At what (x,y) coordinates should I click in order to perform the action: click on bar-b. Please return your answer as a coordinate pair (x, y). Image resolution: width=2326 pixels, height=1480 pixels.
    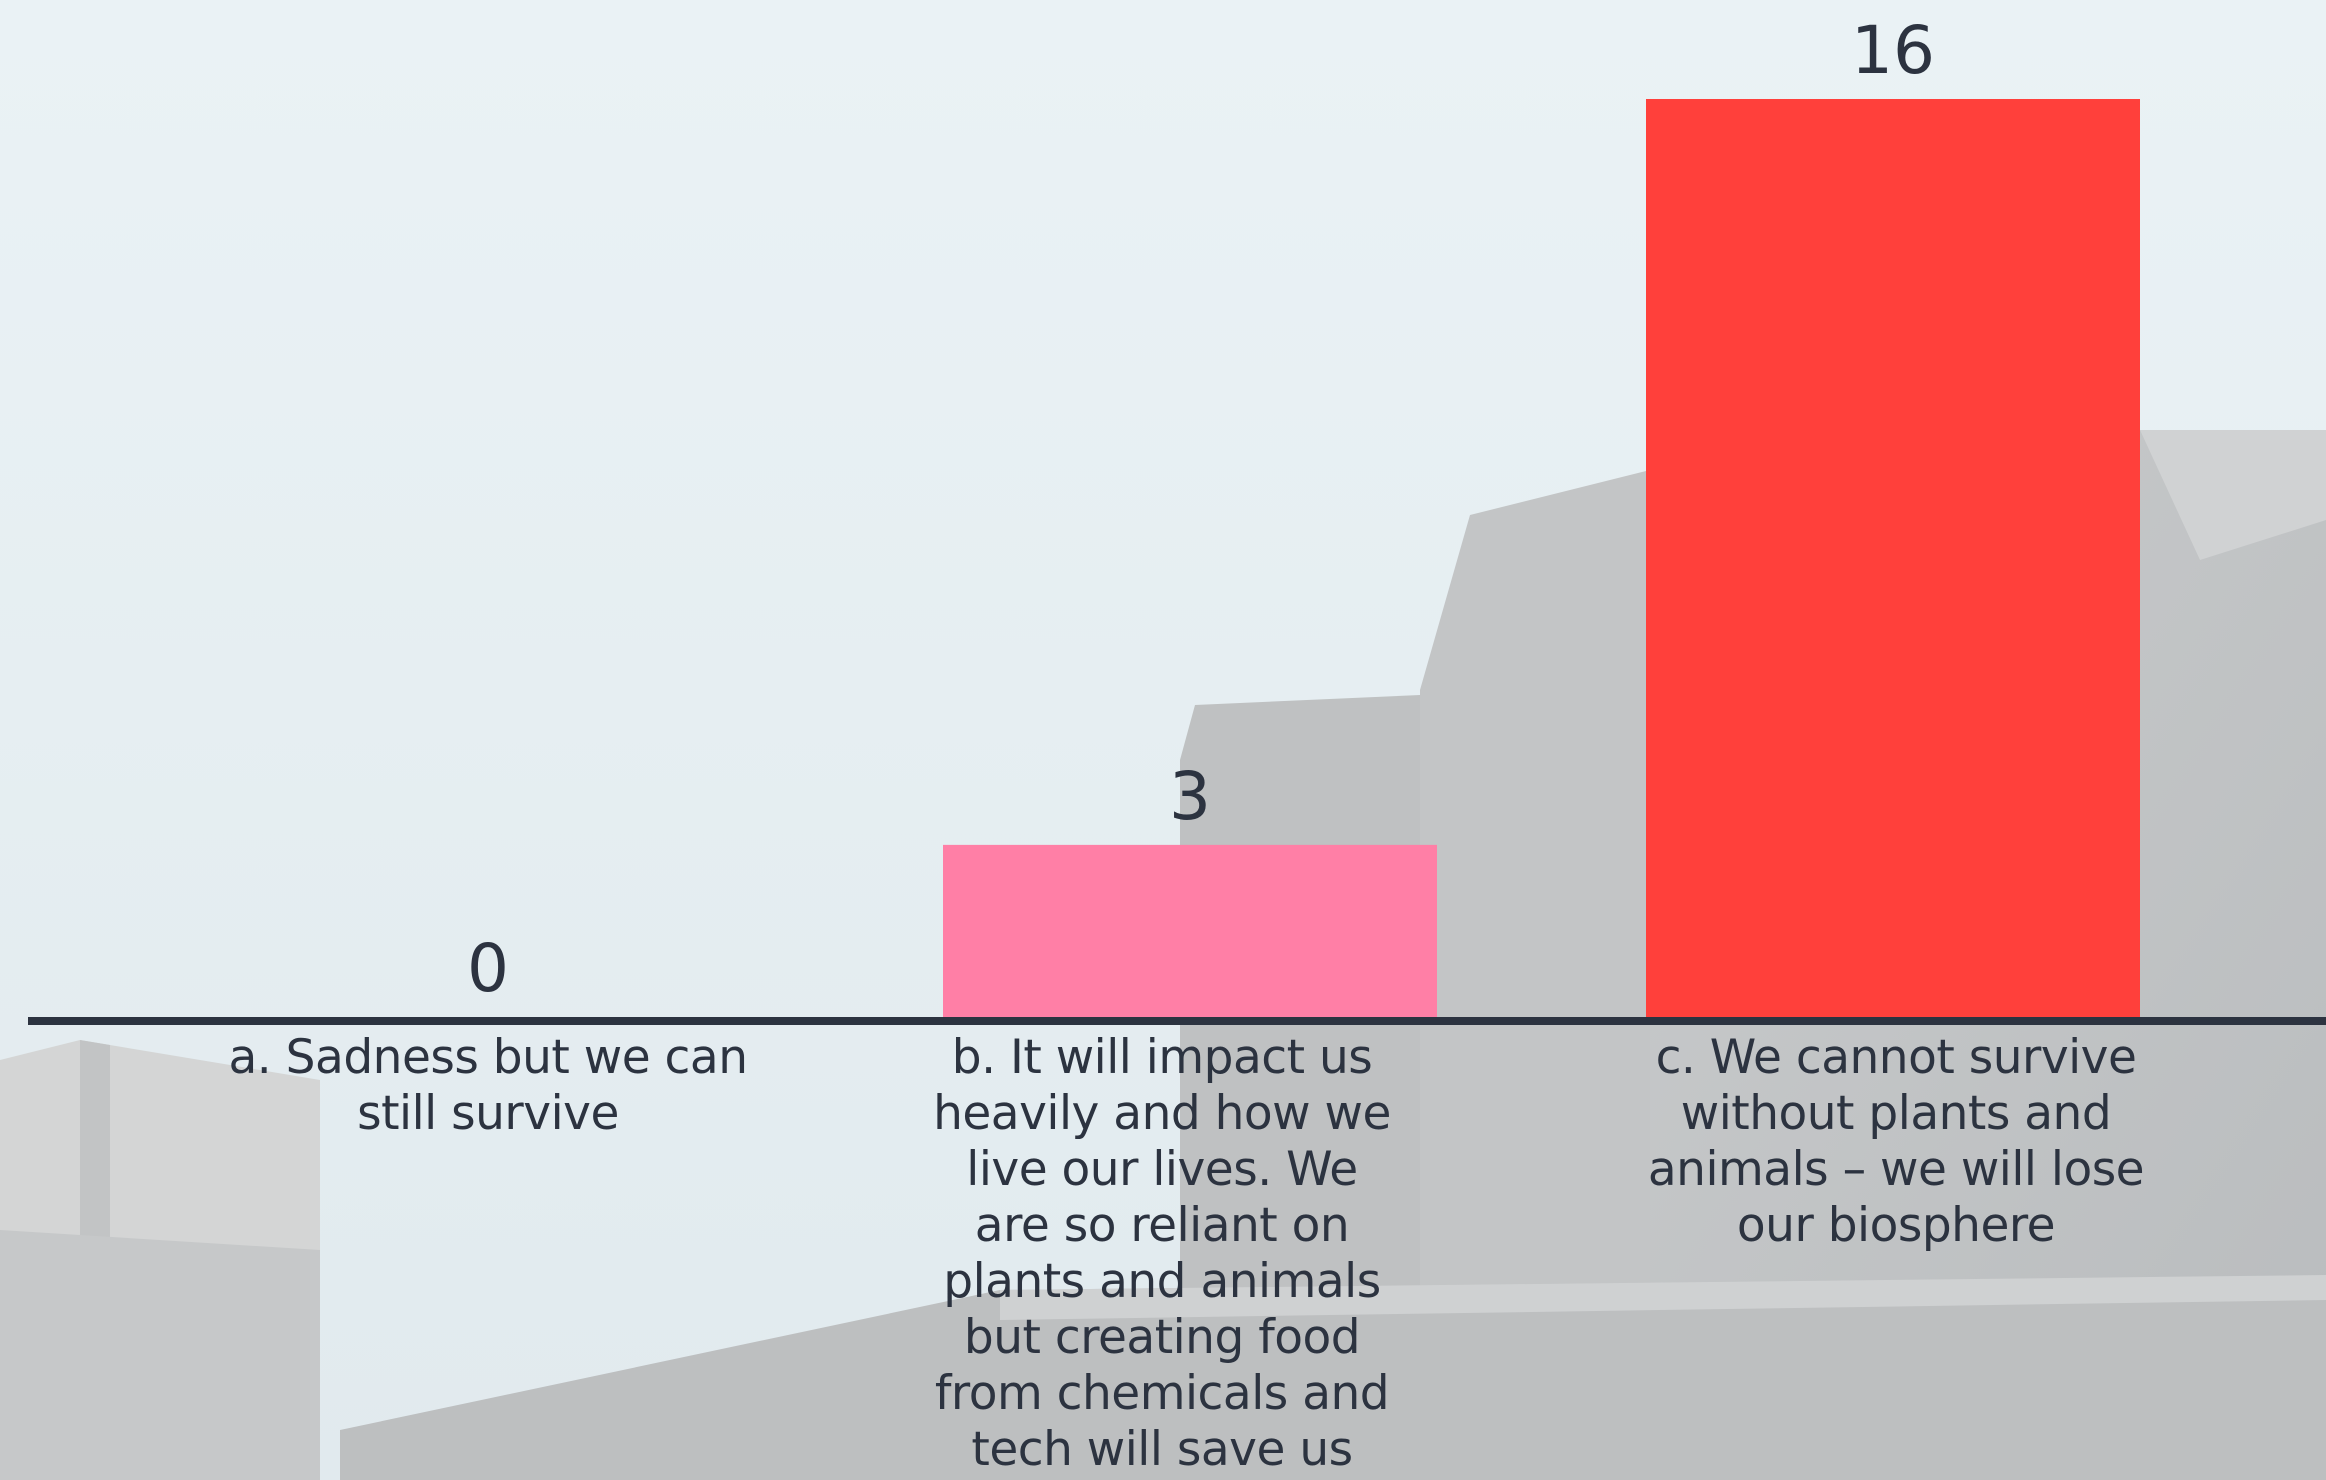
    Looking at the image, I should click on (1190, 930).